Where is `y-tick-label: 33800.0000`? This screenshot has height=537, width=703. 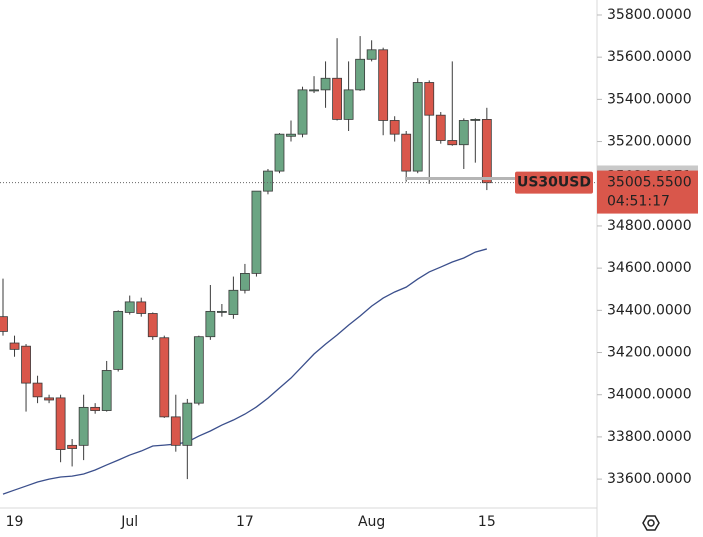 y-tick-label: 33800.0000 is located at coordinates (649, 437).